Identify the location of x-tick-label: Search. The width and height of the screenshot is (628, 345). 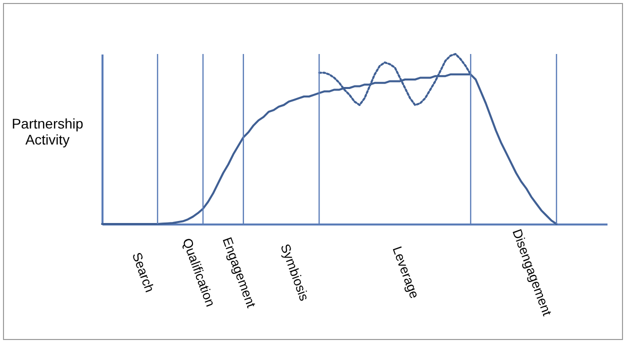
(143, 272).